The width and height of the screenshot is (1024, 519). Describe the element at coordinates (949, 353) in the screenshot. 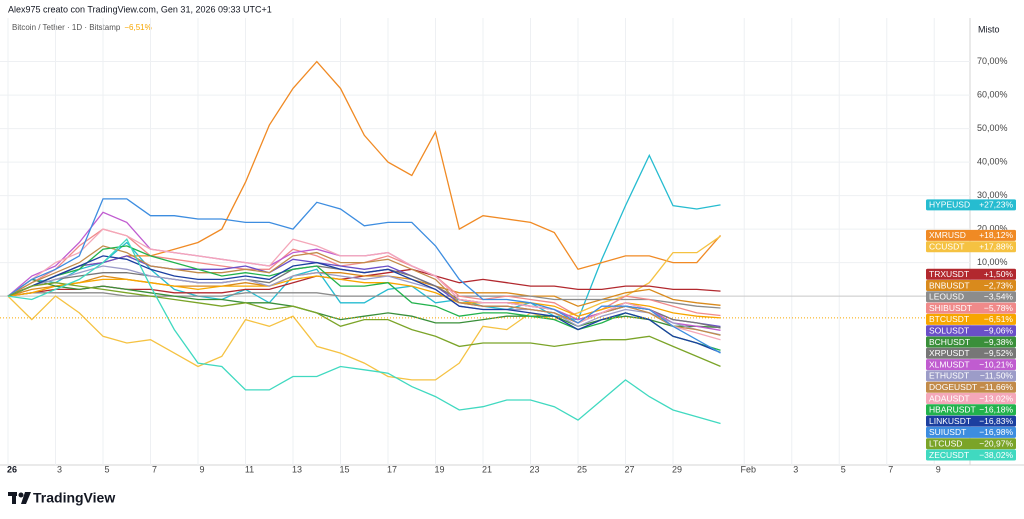

I see `label-name: XRPUSDT` at that location.